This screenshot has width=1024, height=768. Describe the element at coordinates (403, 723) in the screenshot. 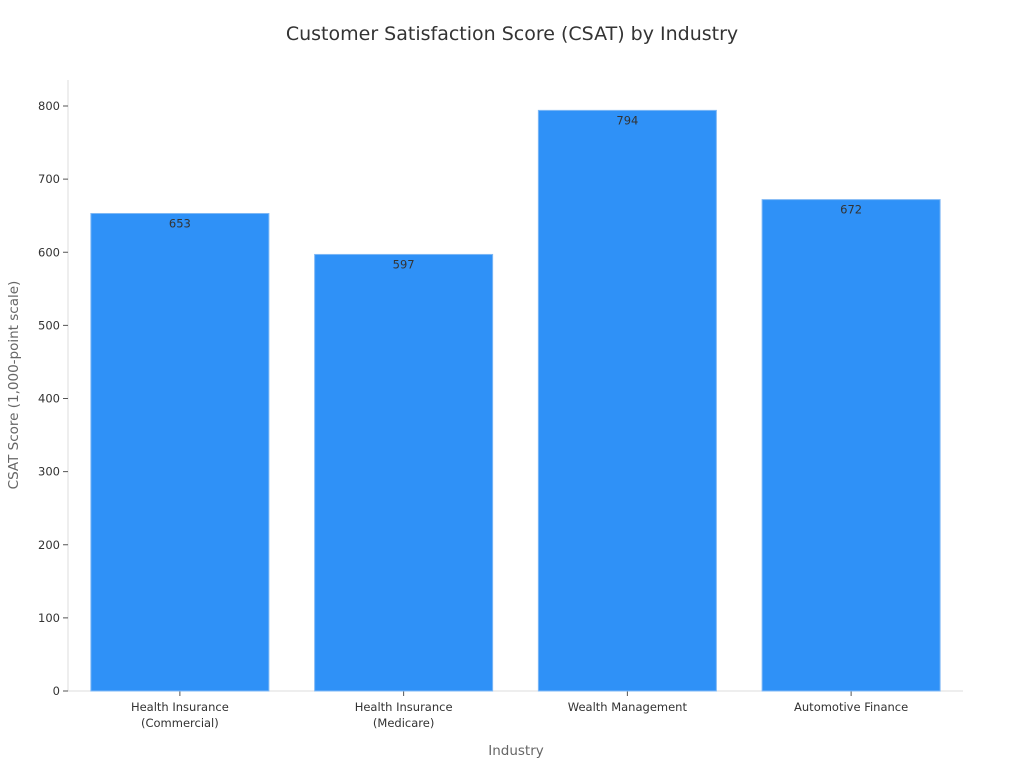

I see `x-tick-label-line: (Medicare)` at that location.